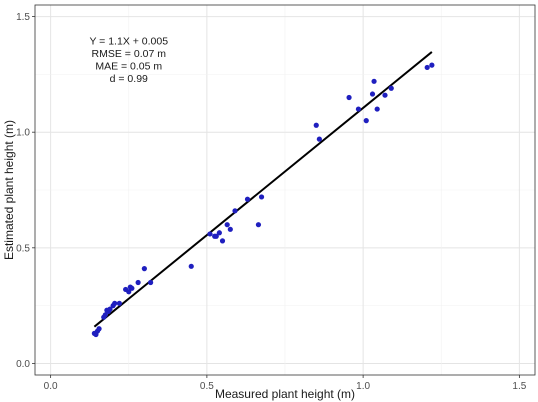  I want to click on x-tick-label: 0.0, so click(51, 386).